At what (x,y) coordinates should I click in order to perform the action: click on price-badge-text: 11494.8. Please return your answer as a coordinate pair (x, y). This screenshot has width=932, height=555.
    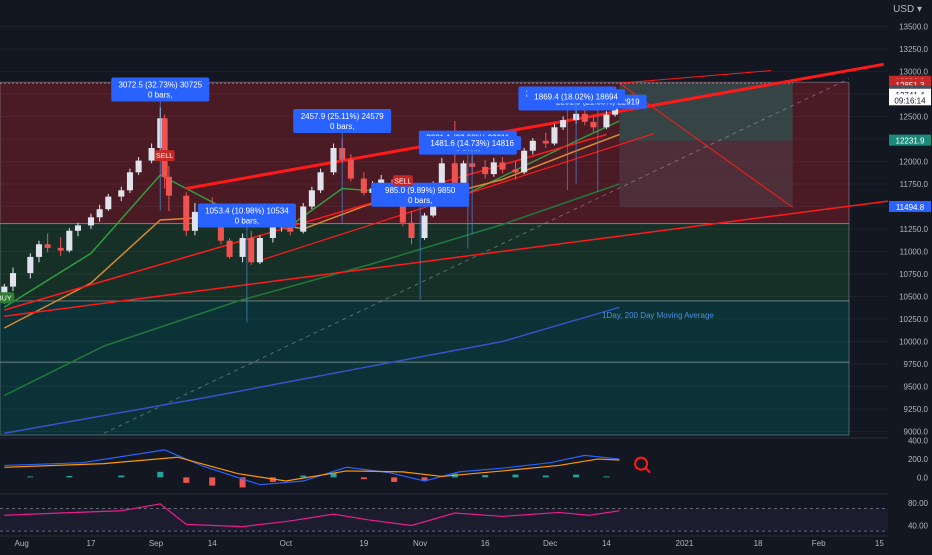
    Looking at the image, I should click on (910, 207).